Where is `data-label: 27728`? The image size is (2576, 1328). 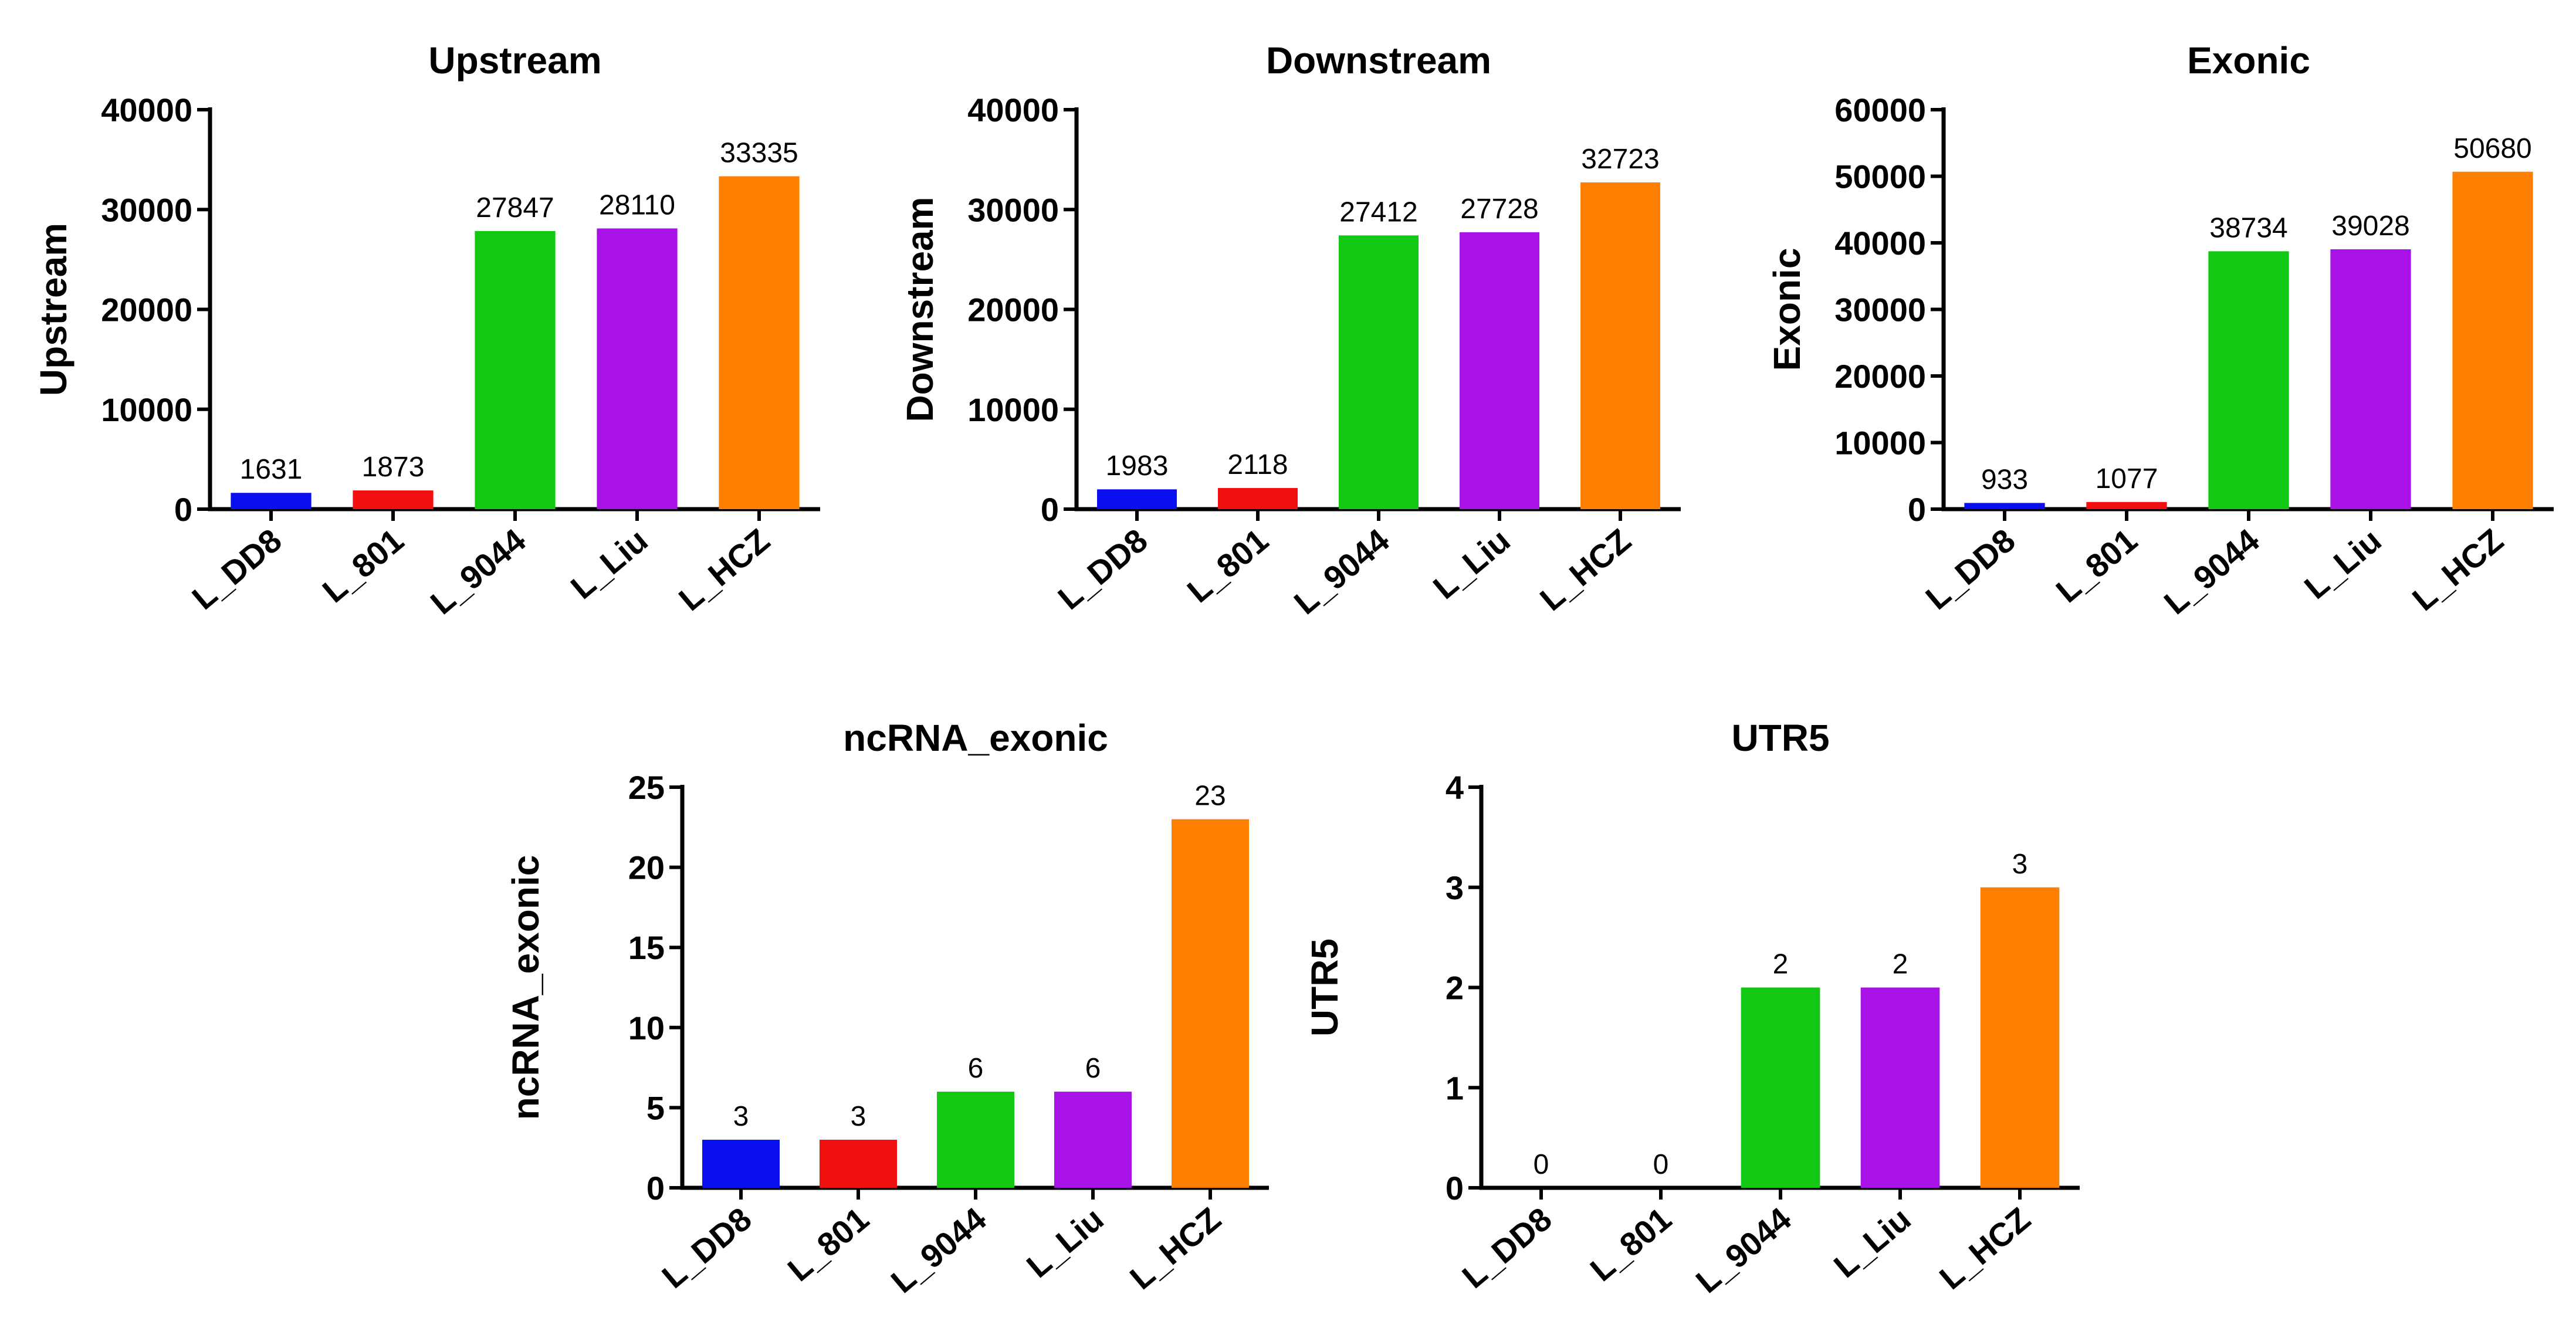 data-label: 27728 is located at coordinates (1499, 209).